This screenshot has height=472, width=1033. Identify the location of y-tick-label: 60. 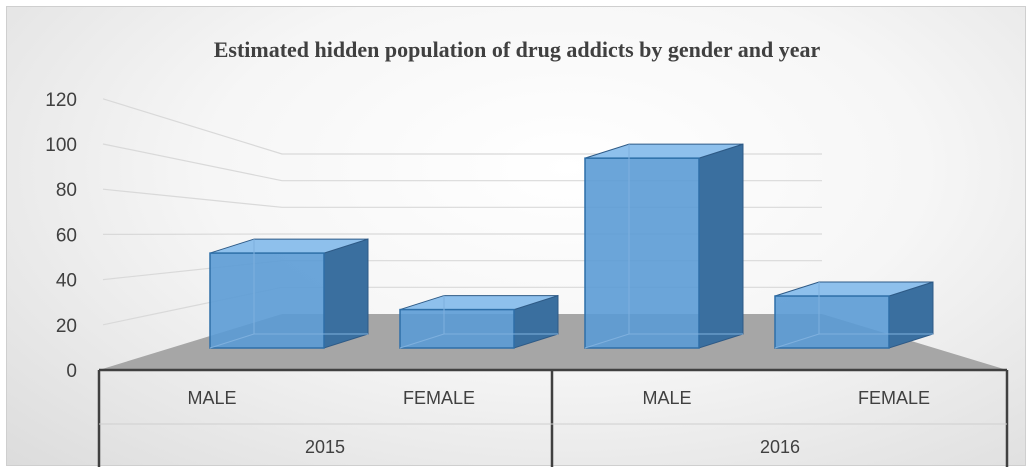
(66, 235).